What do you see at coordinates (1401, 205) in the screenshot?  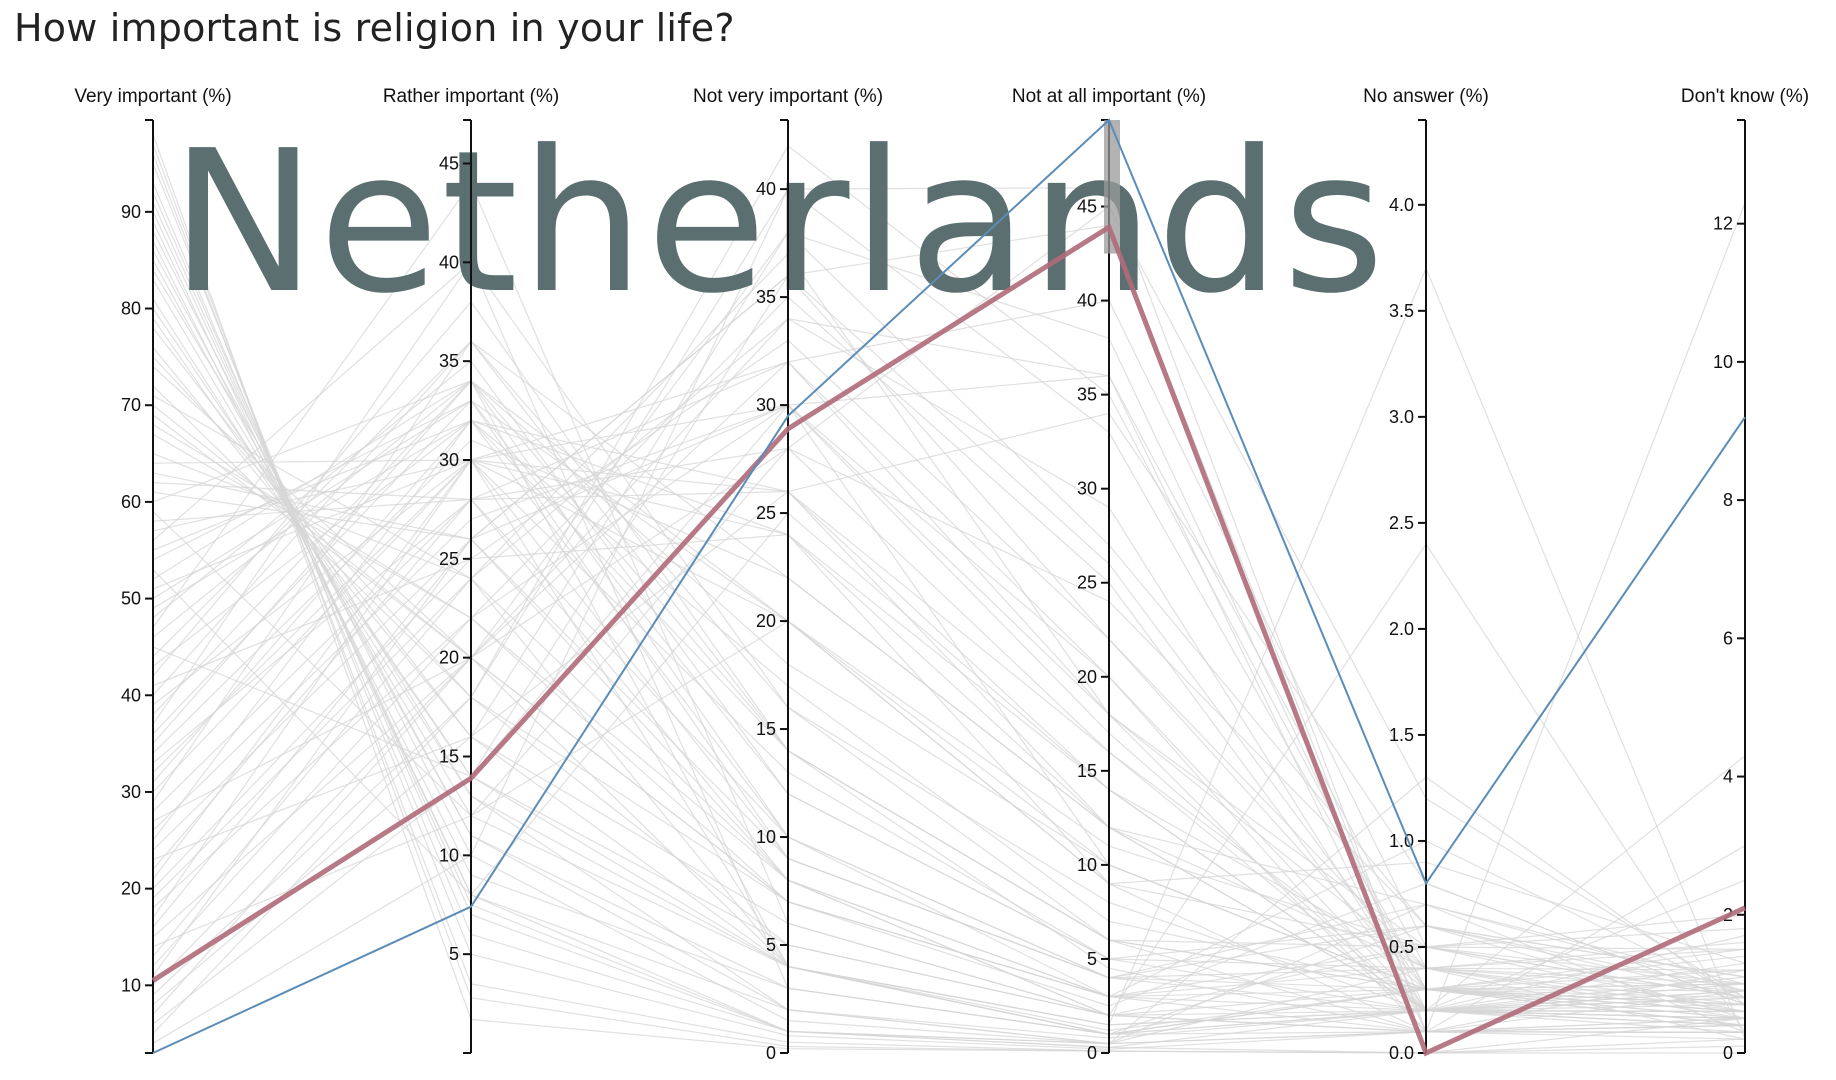 I see `tick-label: 4.0` at bounding box center [1401, 205].